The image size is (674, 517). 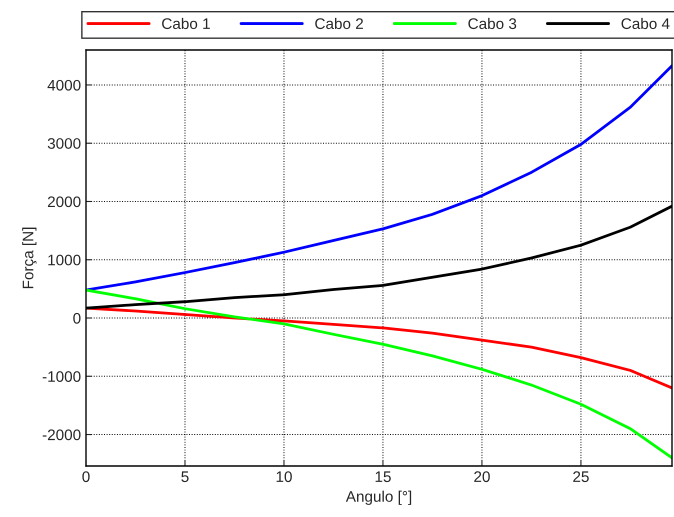 I want to click on y-tick-label: 2000, so click(x=64, y=202).